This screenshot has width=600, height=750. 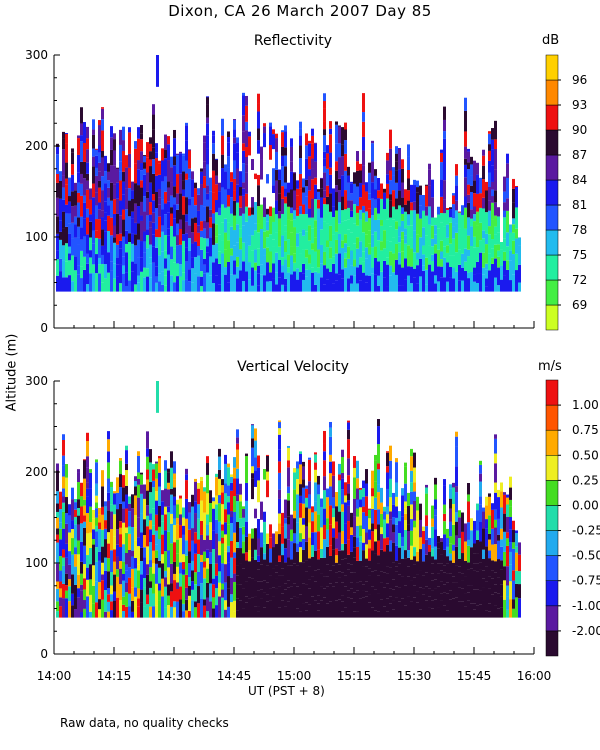 I want to click on colorbar-tick-label: 1.00, so click(x=585, y=405).